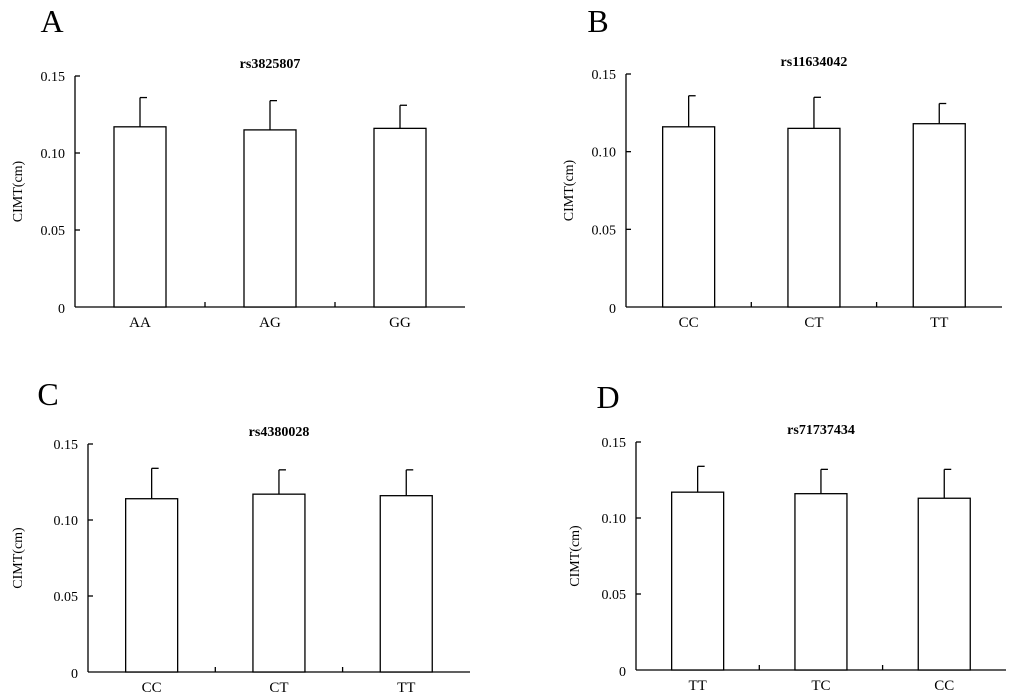  Describe the element at coordinates (270, 64) in the screenshot. I see `chart-title: rs3825807` at that location.